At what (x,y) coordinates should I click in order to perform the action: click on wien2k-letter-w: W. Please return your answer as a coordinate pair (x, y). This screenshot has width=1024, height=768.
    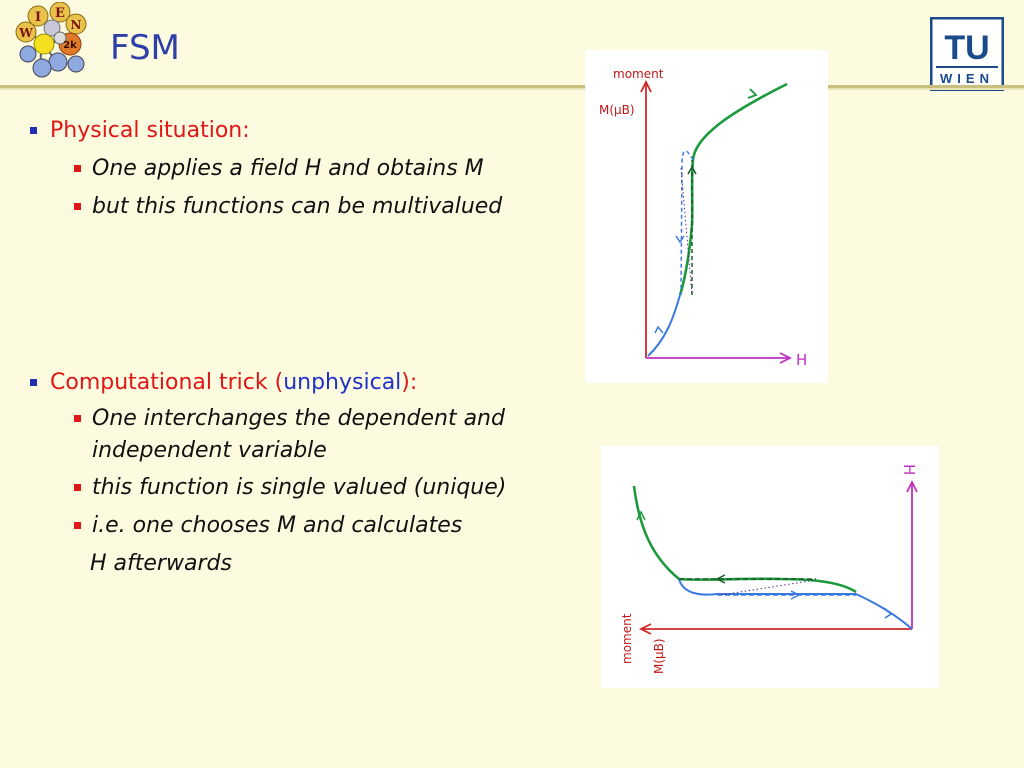
    Looking at the image, I should click on (25, 33).